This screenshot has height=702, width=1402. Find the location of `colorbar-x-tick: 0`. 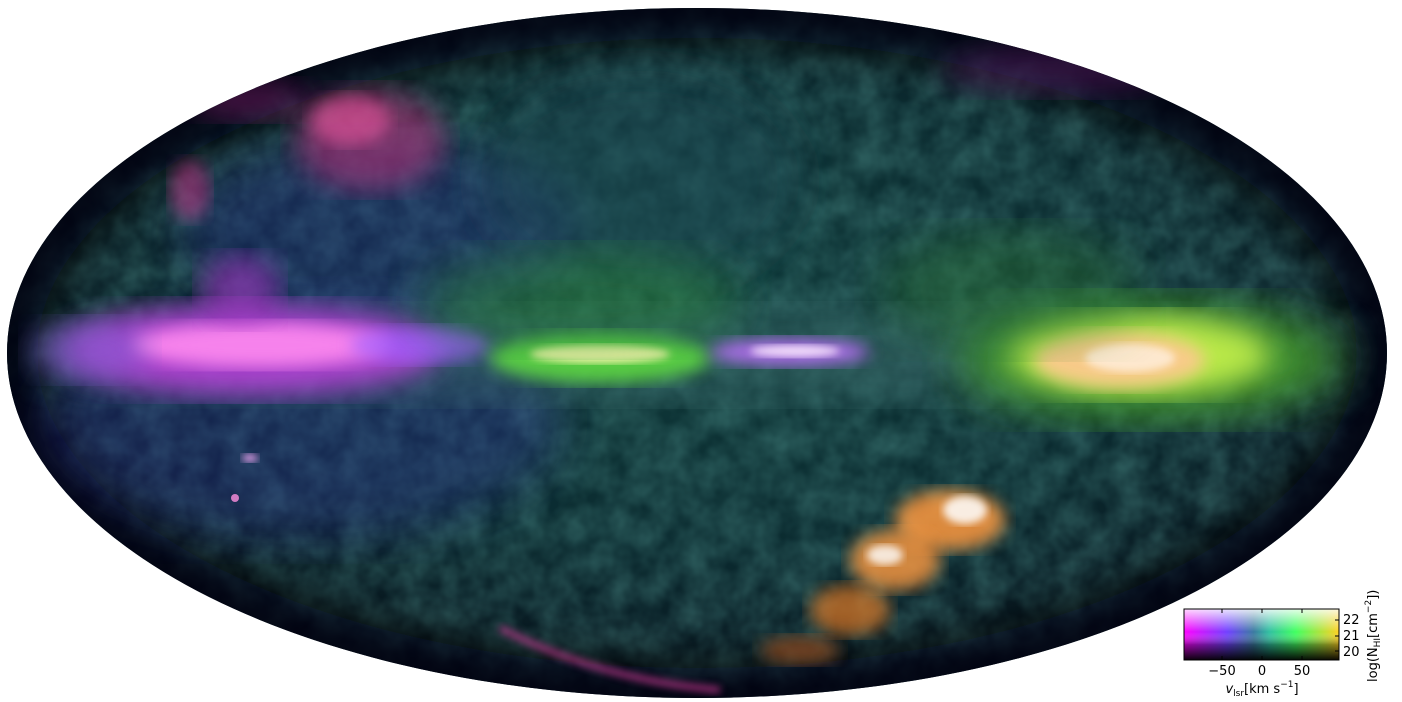

colorbar-x-tick: 0 is located at coordinates (1262, 671).